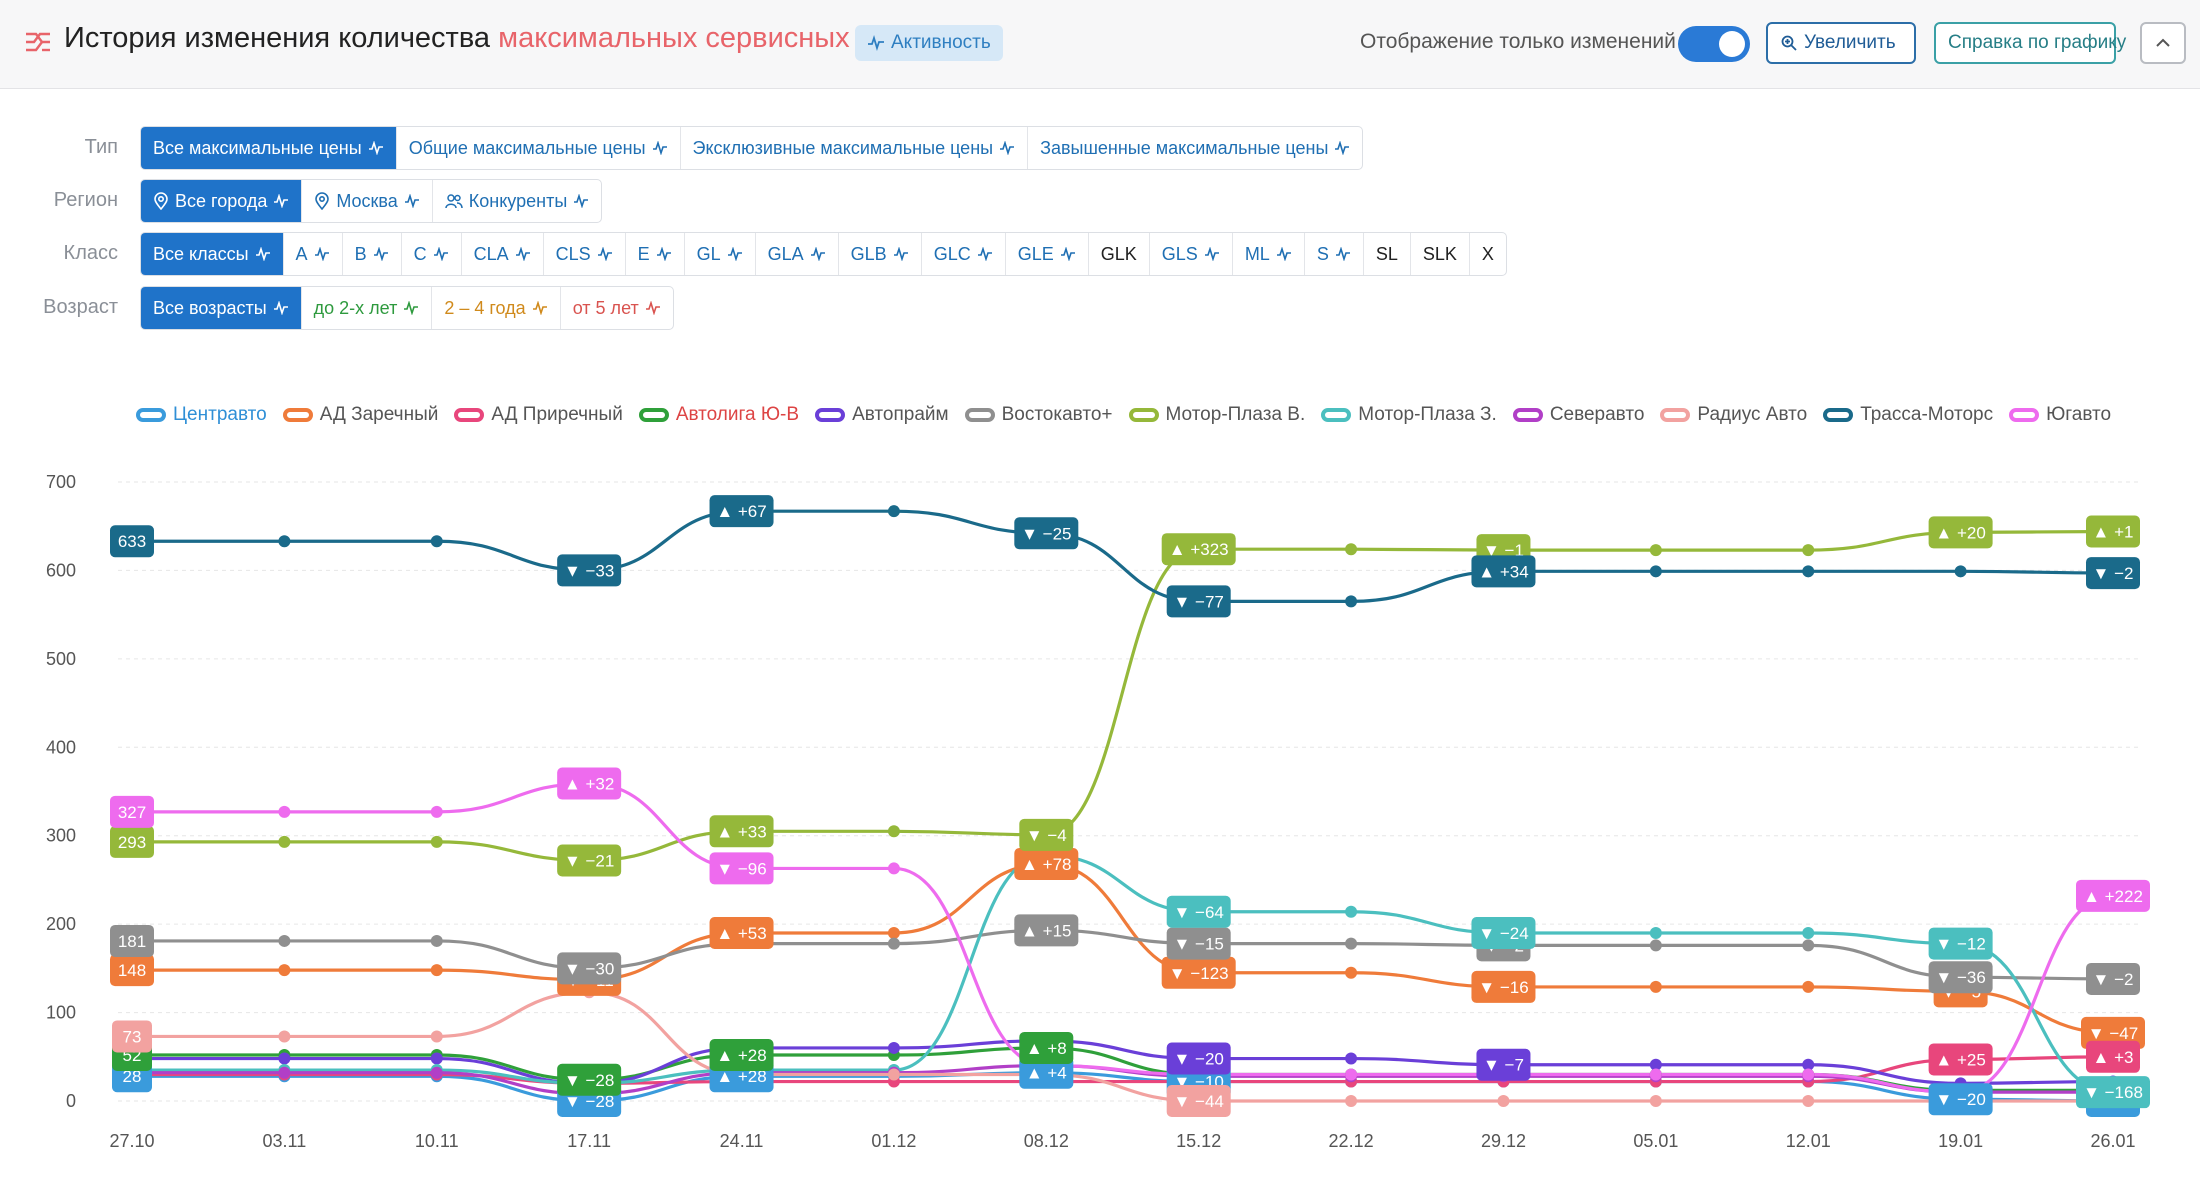 The image size is (2200, 1188). Describe the element at coordinates (855, 148) in the screenshot. I see `filter-option: Эксклюзивные максимальные цены` at that location.